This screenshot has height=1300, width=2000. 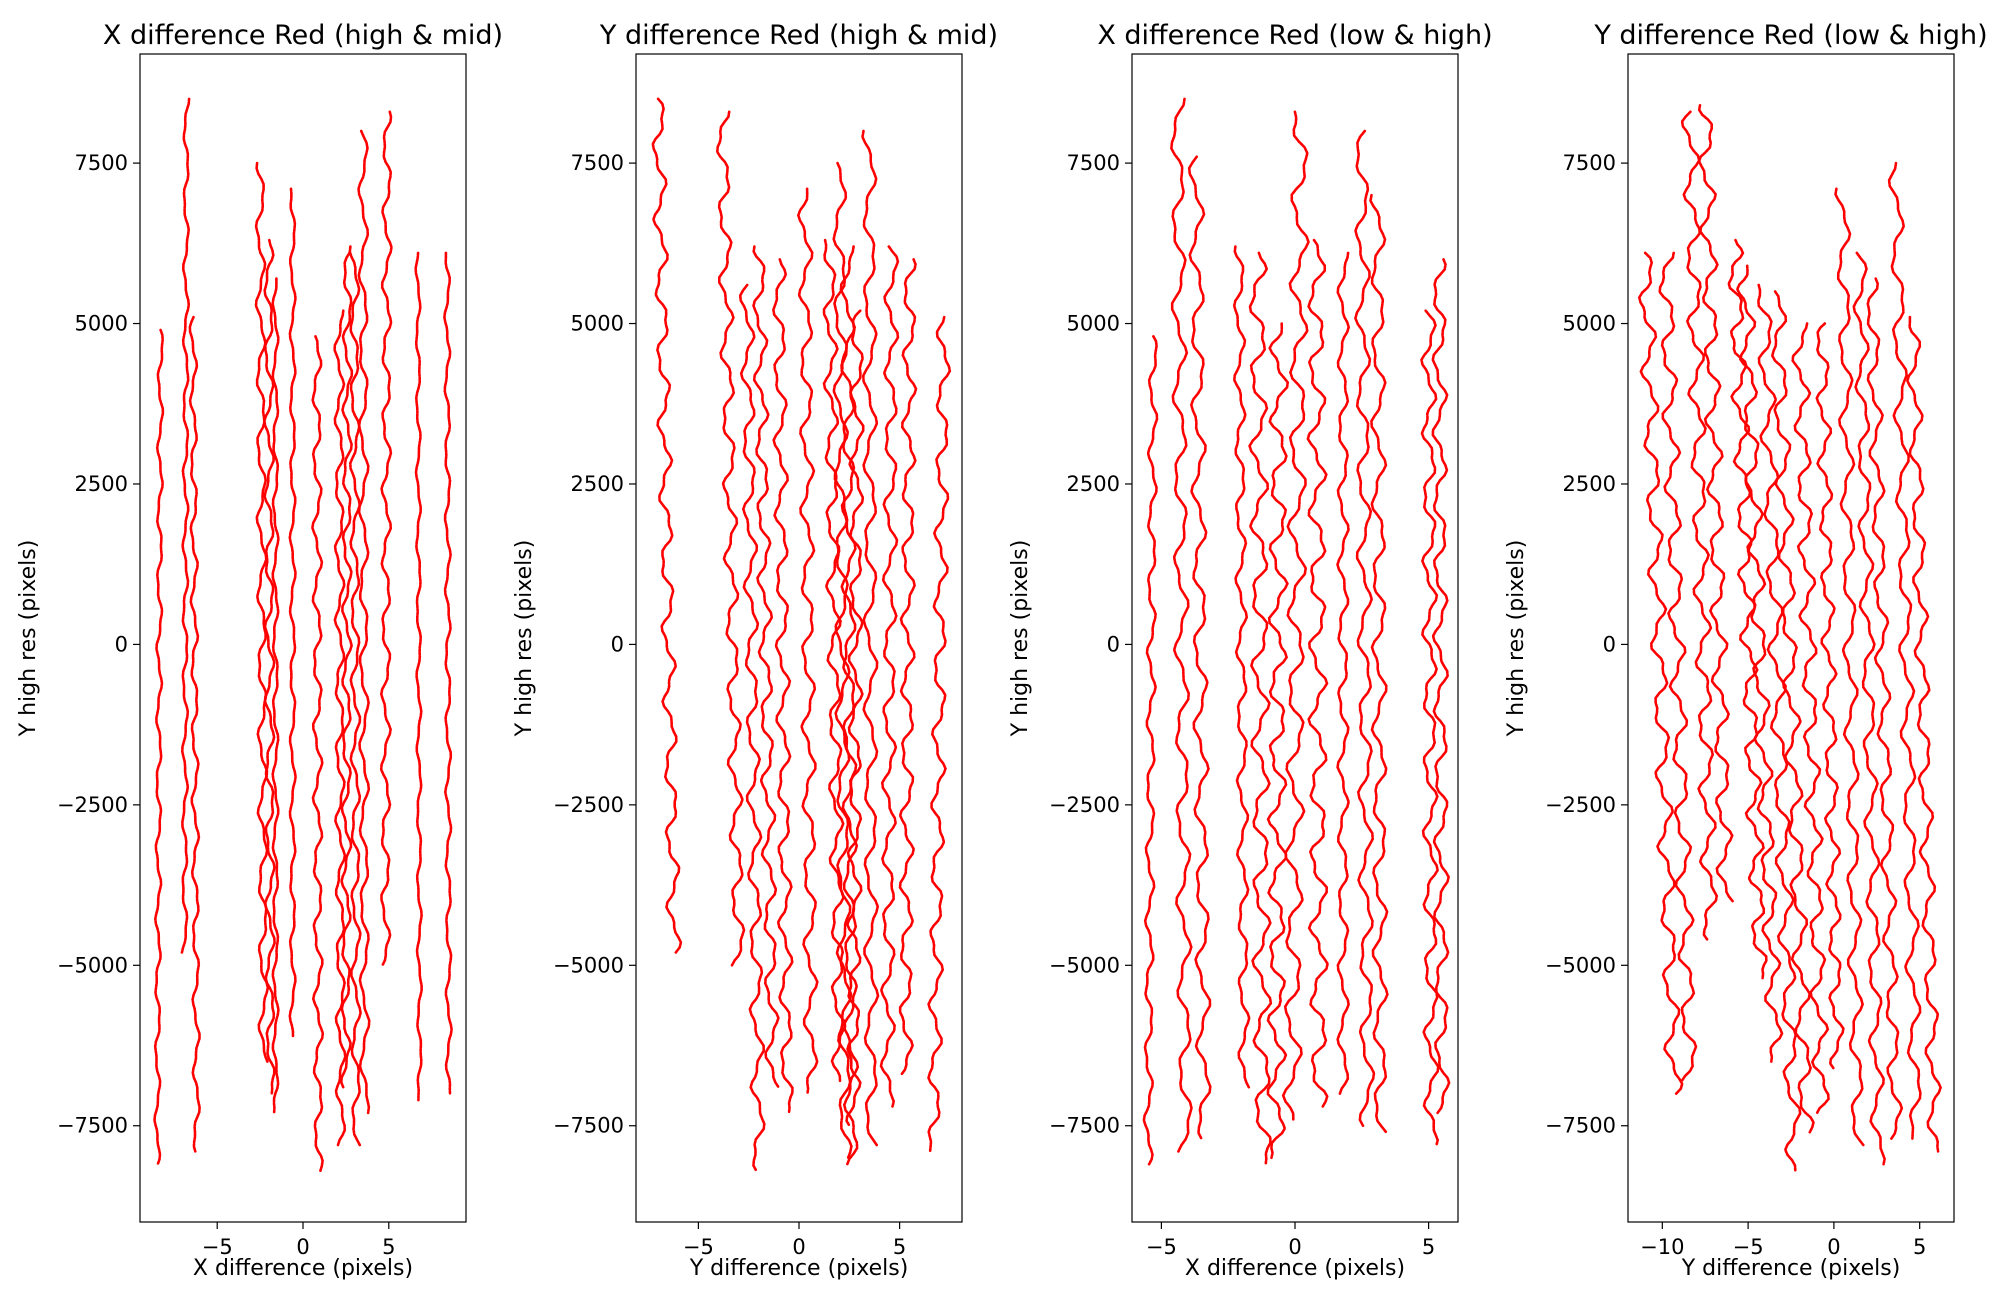 What do you see at coordinates (1790, 35) in the screenshot?
I see `chart-title: Y difference Red (low & high)` at bounding box center [1790, 35].